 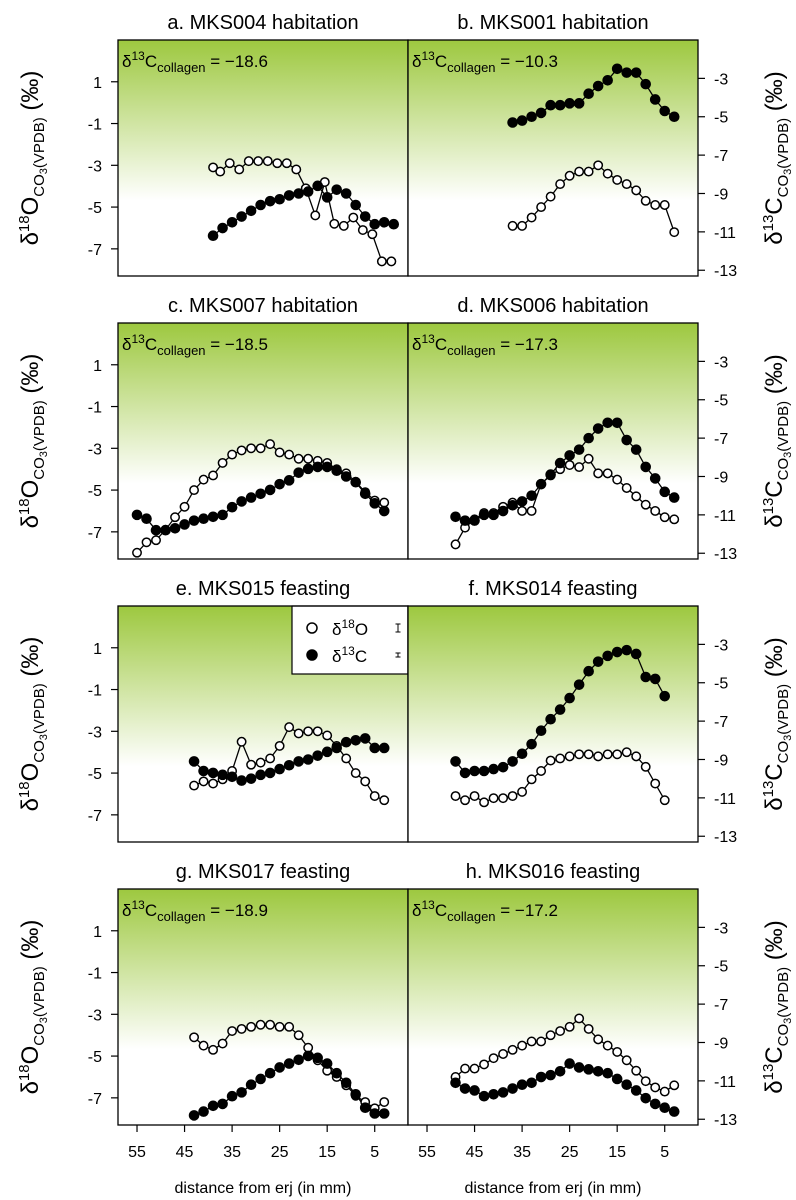 What do you see at coordinates (475, 1152) in the screenshot?
I see `x-tick-label: 45` at bounding box center [475, 1152].